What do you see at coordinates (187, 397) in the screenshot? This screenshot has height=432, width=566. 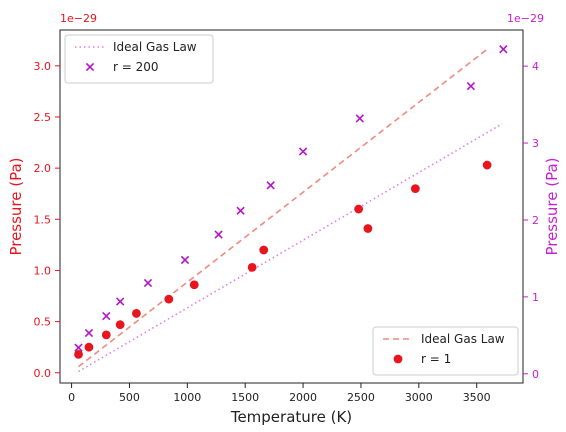 I see `x-tick-label-1000: 1000` at bounding box center [187, 397].